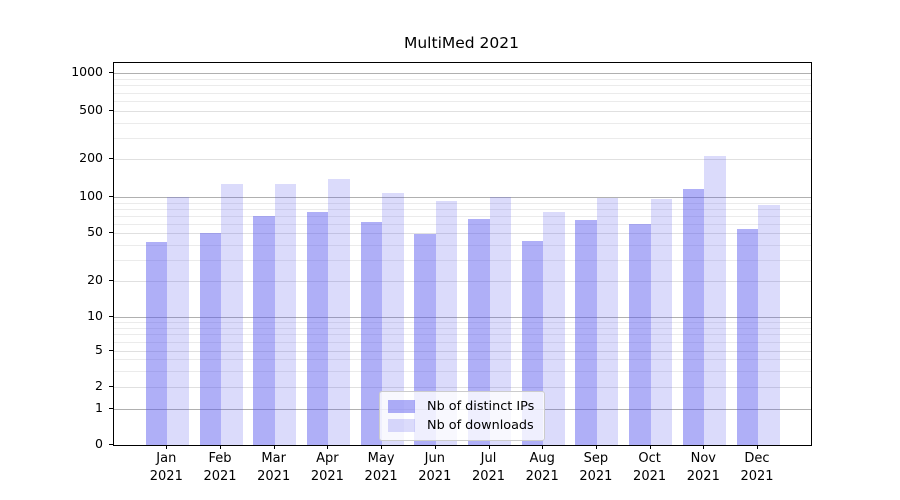  What do you see at coordinates (650, 467) in the screenshot?
I see `x-axis-label: Oct 2021` at bounding box center [650, 467].